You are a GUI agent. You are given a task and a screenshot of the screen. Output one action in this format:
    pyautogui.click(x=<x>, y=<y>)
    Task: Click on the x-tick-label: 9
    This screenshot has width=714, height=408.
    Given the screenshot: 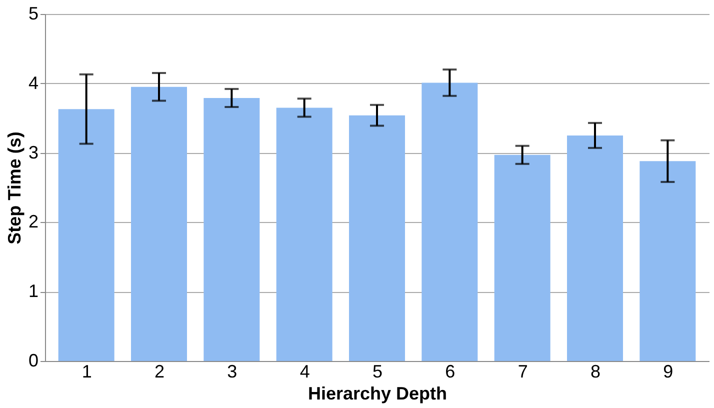 What is the action you would take?
    pyautogui.click(x=668, y=372)
    